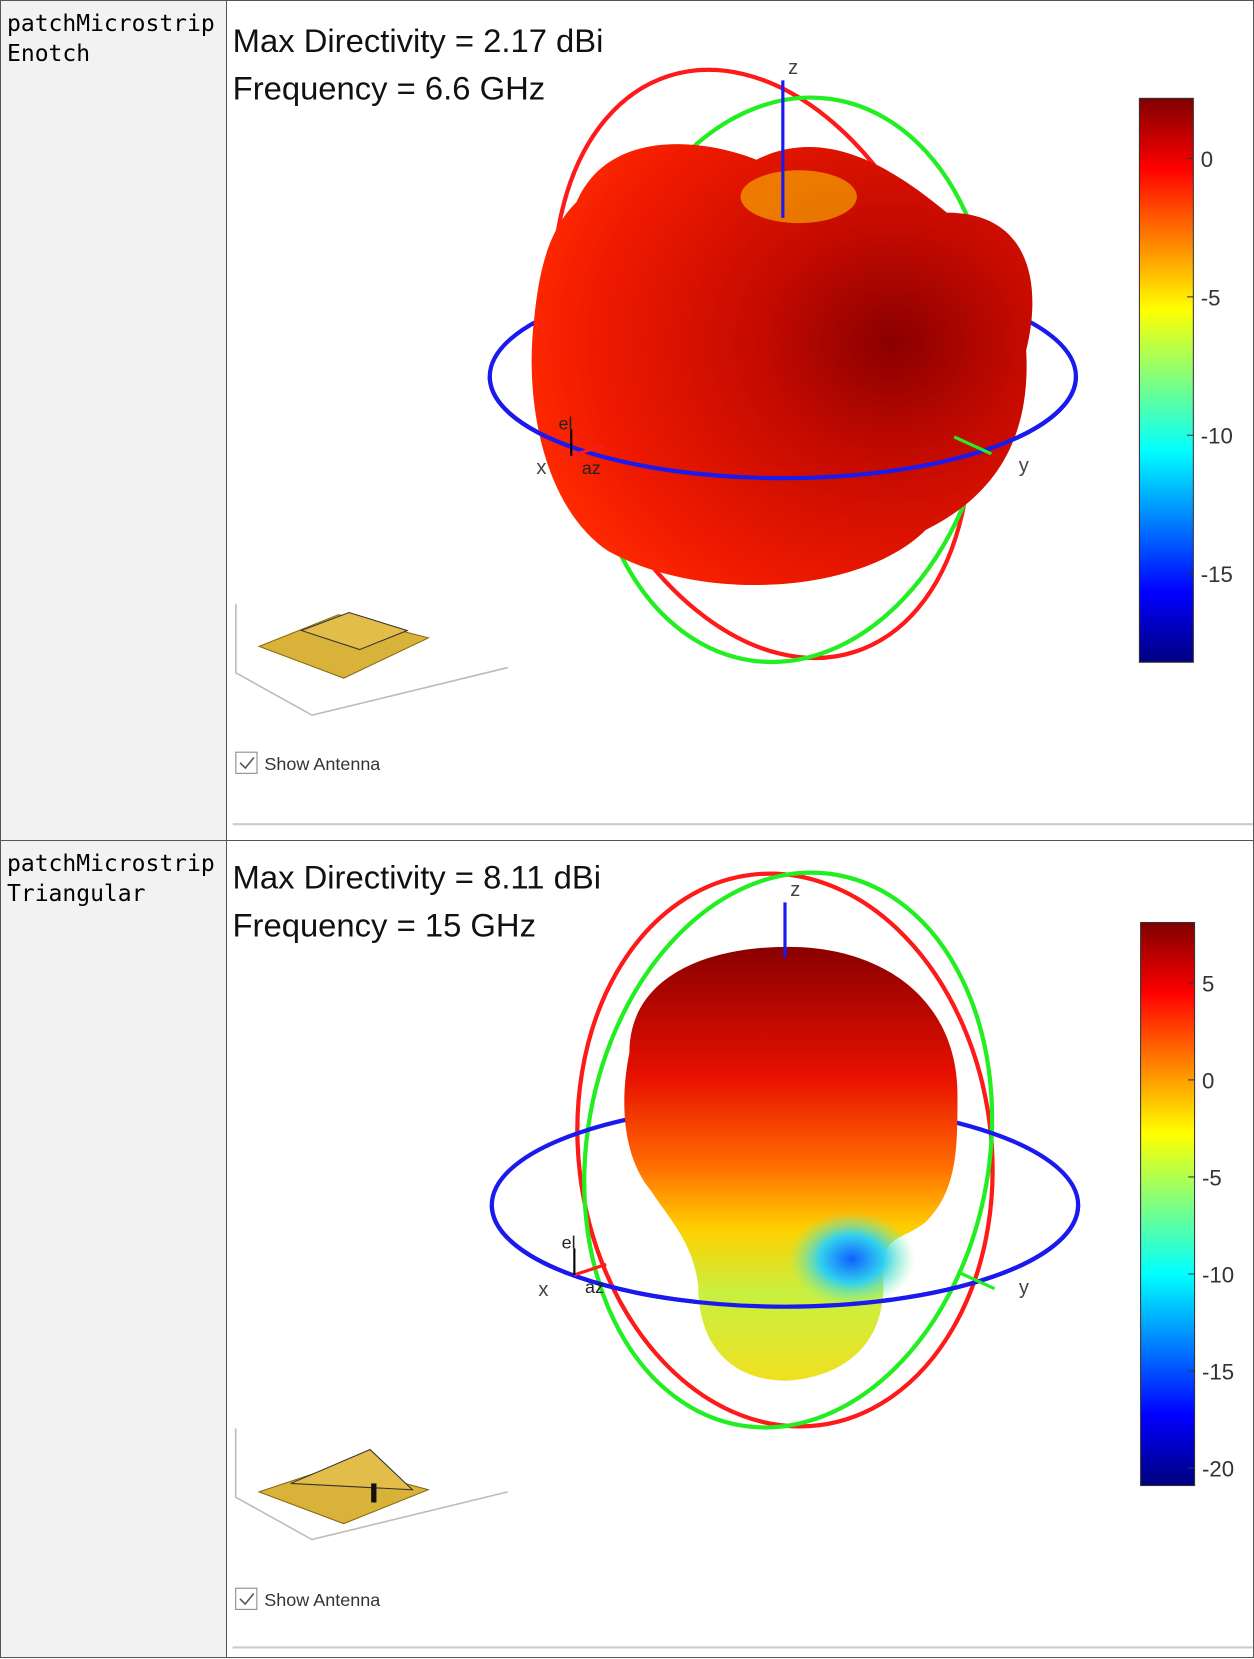 Image resolution: width=1254 pixels, height=1659 pixels. Describe the element at coordinates (111, 879) in the screenshot. I see `antenna-name: patchMicrostripTriangular` at that location.